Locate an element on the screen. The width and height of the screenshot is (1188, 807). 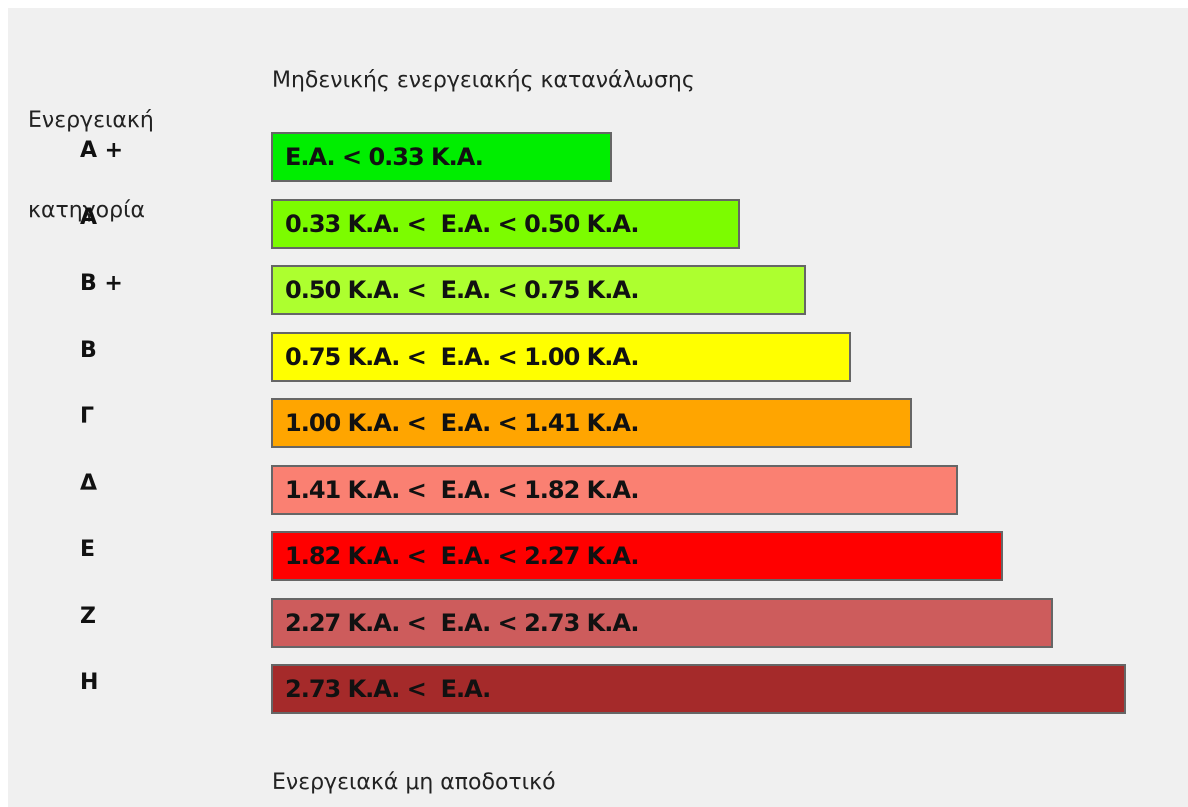
range-text: 2.27 K.A. < E.A. < 2.73 K.A. is located at coordinates (462, 622).